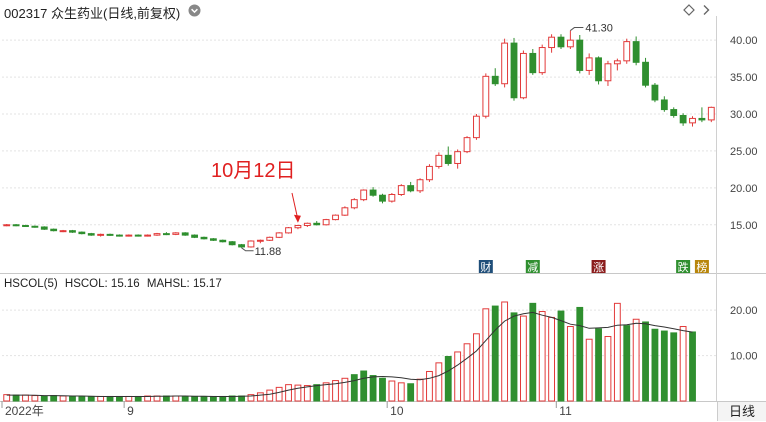 The height and width of the screenshot is (422, 766). What do you see at coordinates (253, 171) in the screenshot?
I see `date-annotation: 10月12日` at bounding box center [253, 171].